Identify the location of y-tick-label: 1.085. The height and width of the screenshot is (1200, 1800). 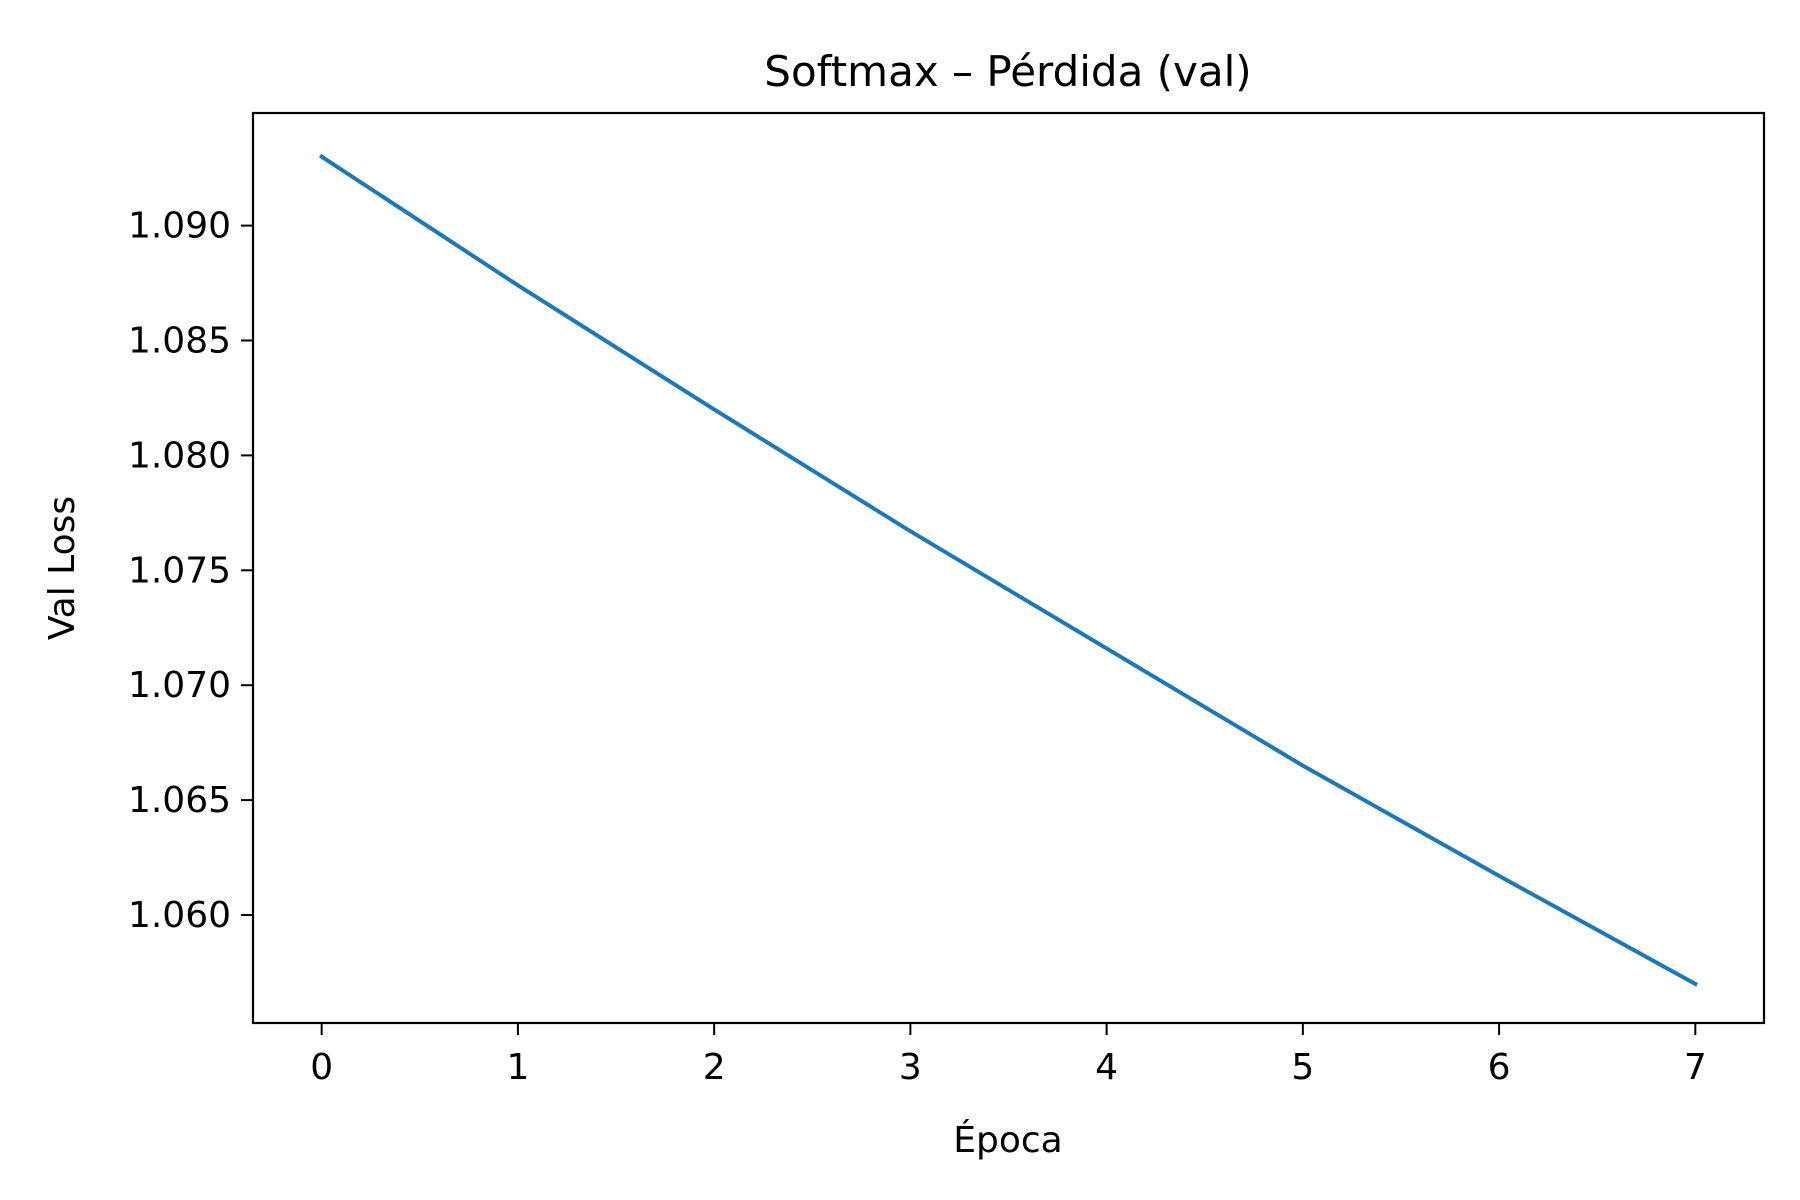
(179, 341).